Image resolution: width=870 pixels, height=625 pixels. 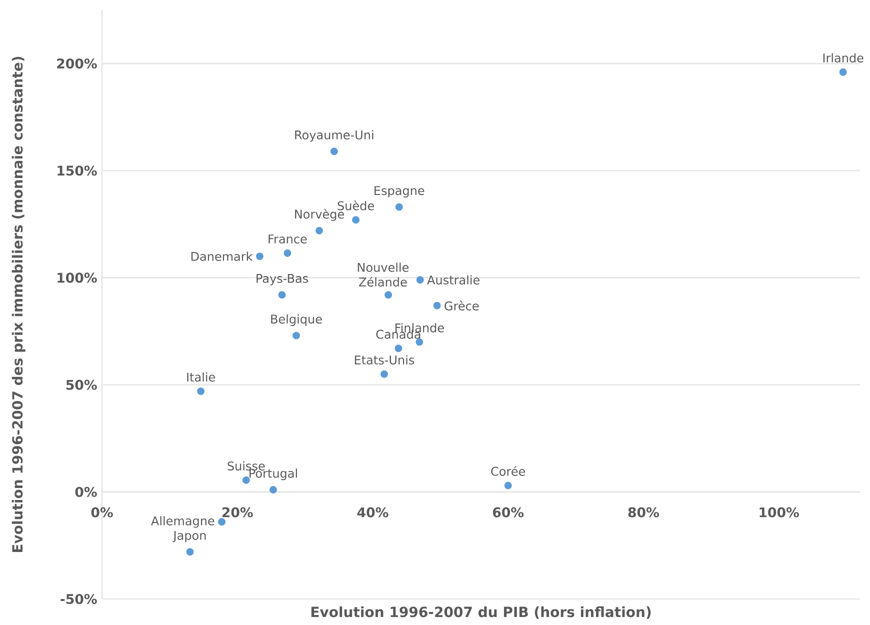 What do you see at coordinates (461, 305) in the screenshot?
I see `annotation: Grèce` at bounding box center [461, 305].